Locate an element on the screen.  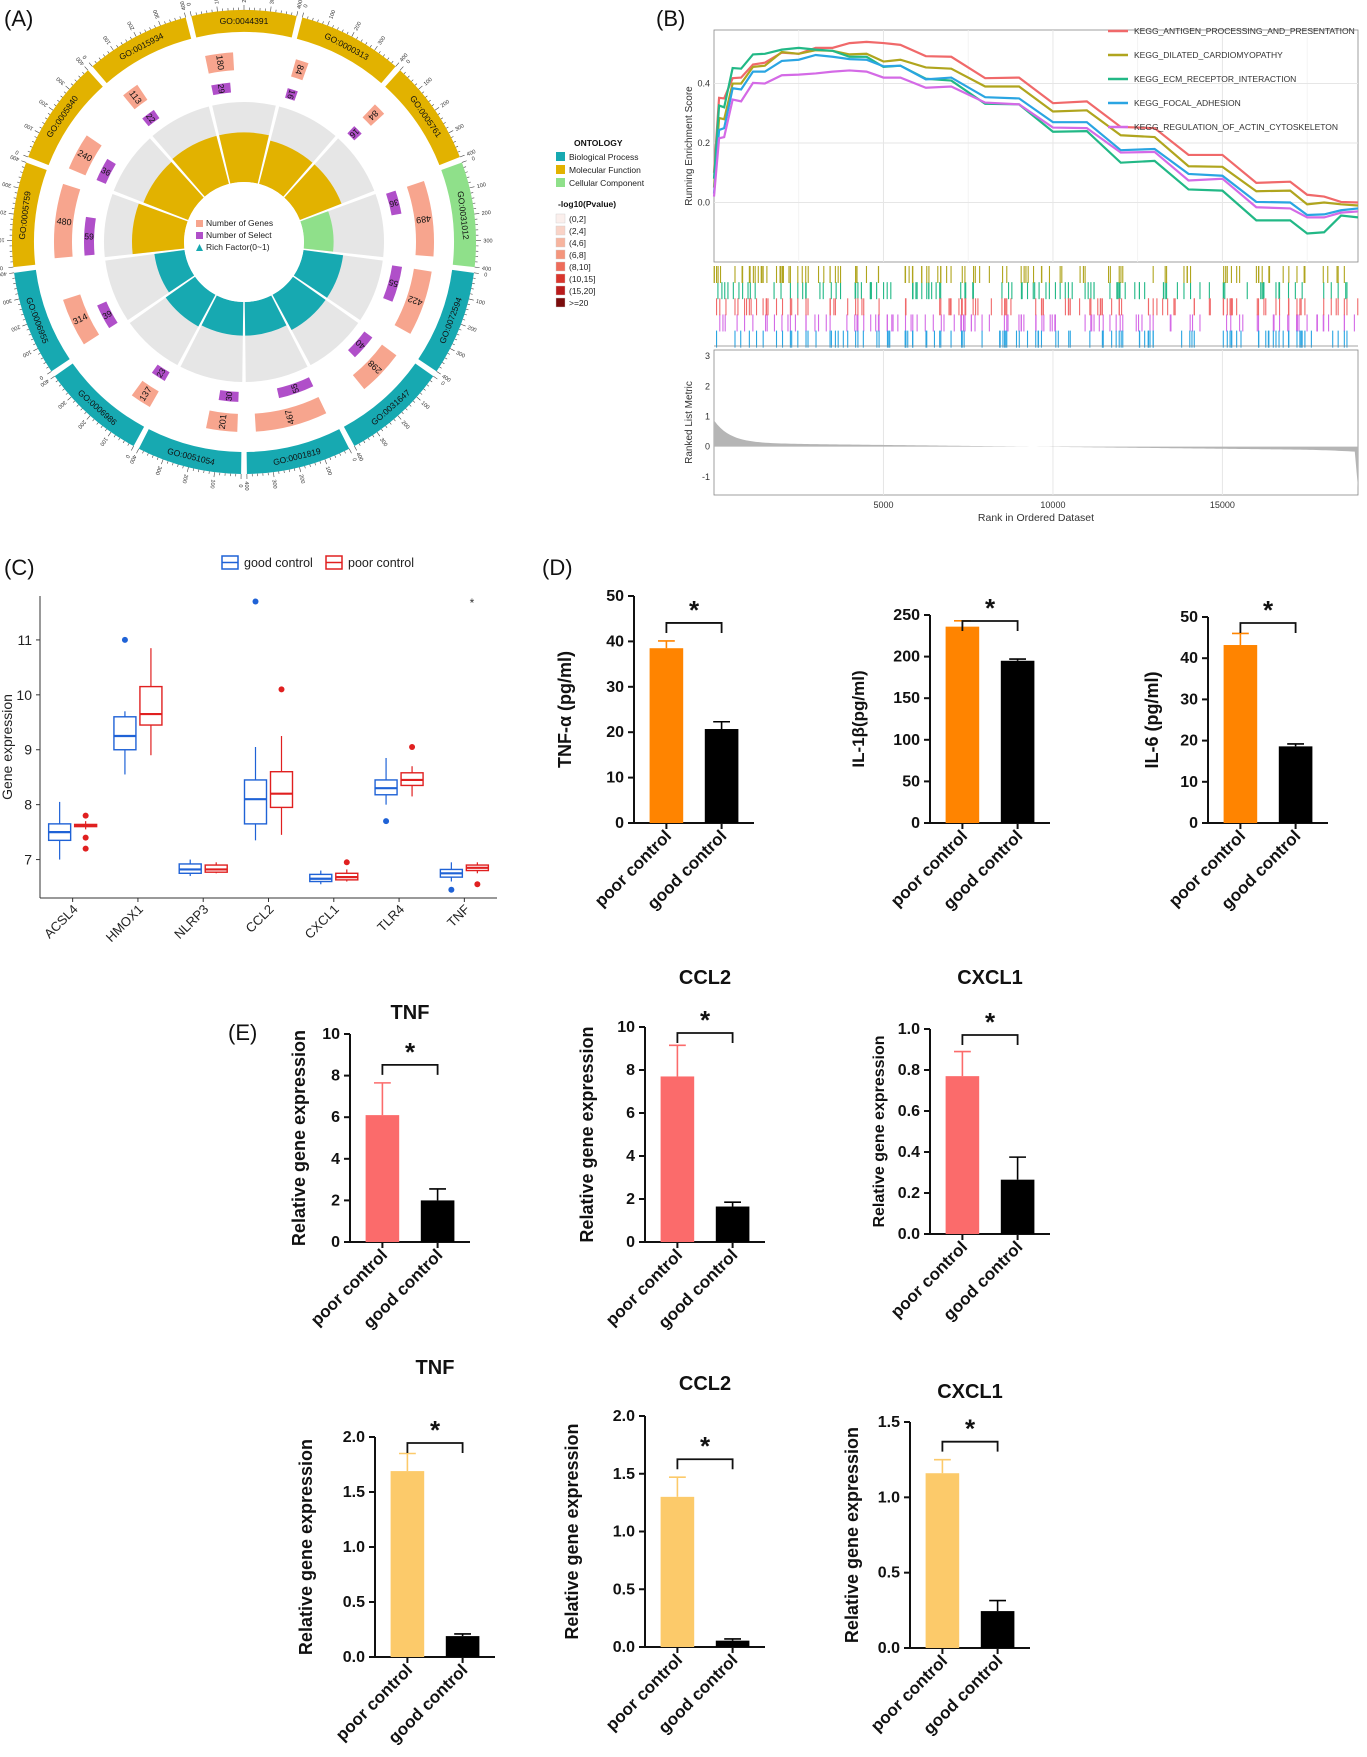
enrichment-frame is located at coordinates (1036, 146).